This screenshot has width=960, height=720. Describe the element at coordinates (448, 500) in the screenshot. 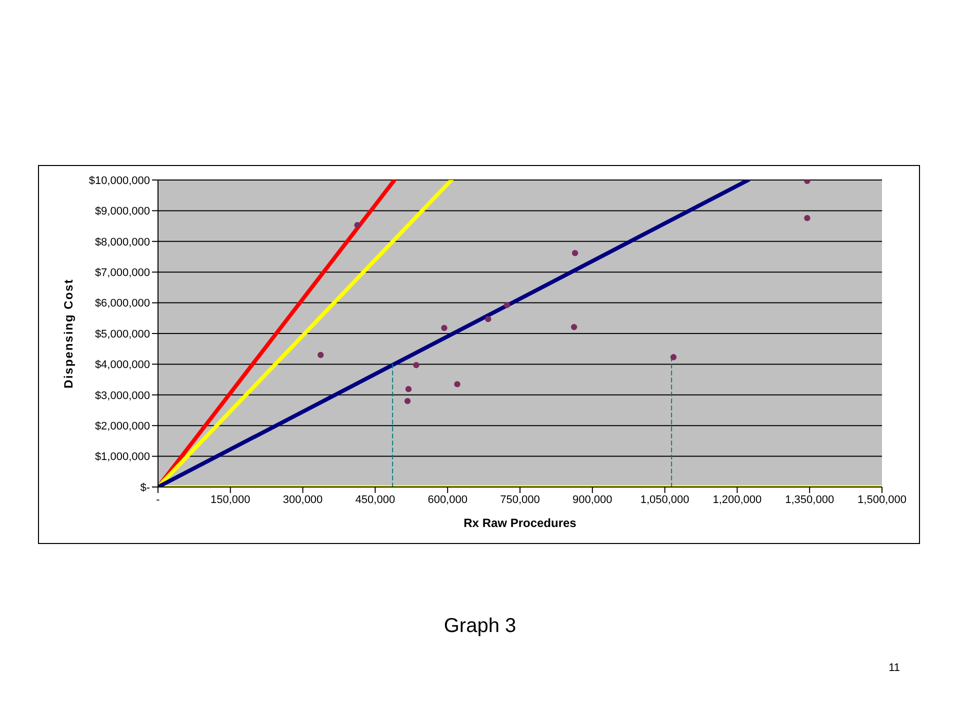

I see `x-tick-label: 600,000` at that location.